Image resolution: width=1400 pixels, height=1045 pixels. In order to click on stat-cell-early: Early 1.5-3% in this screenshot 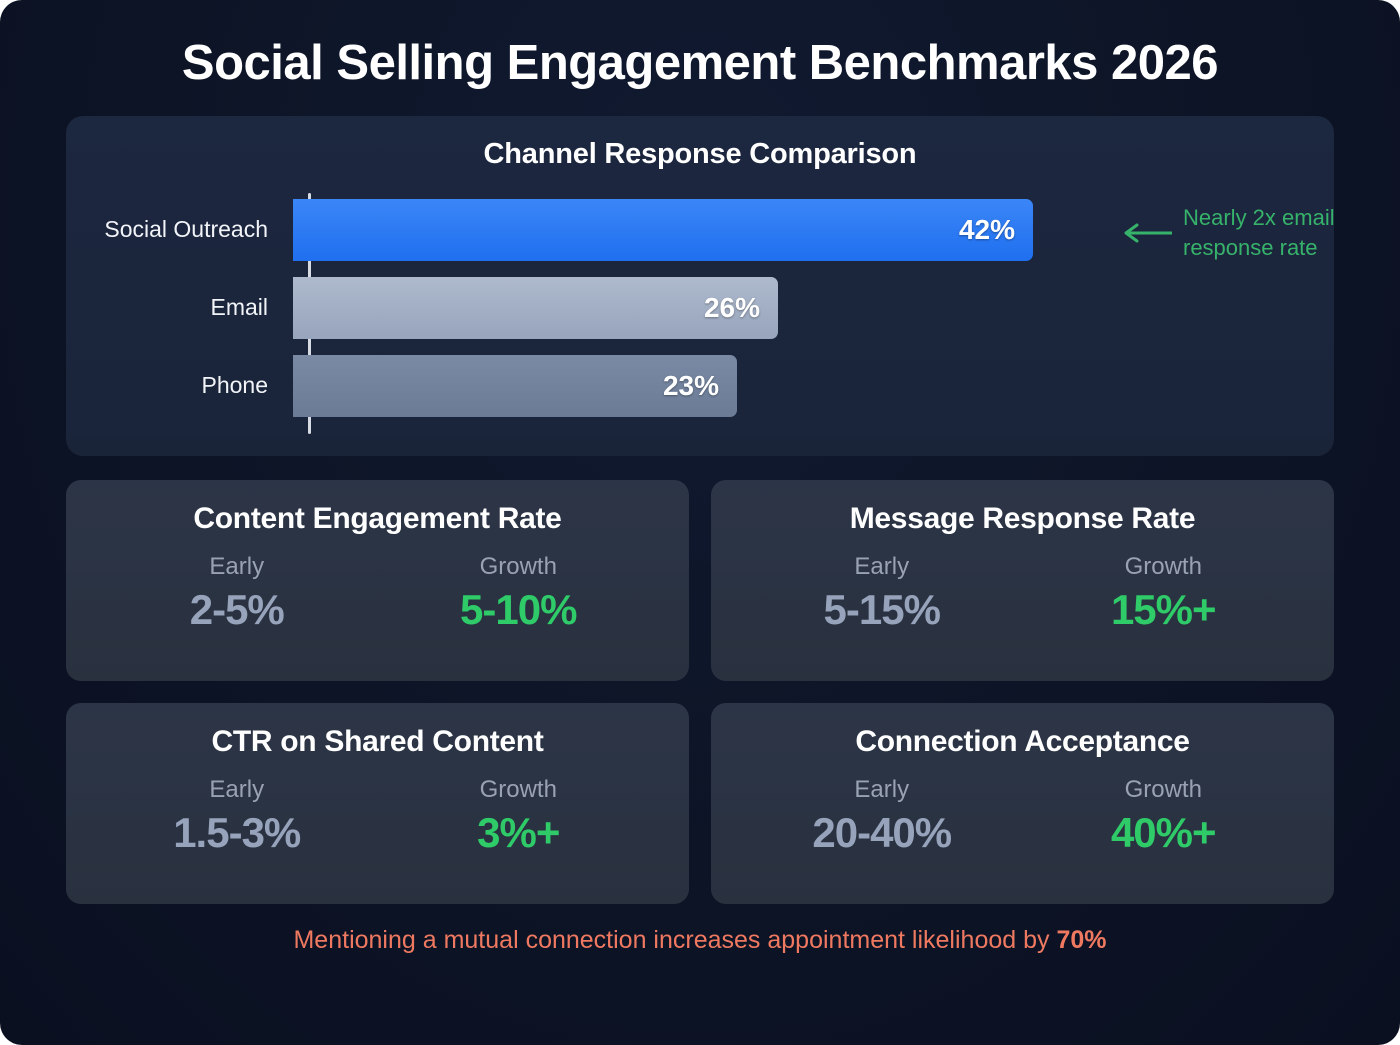, I will do `click(237, 816)`.